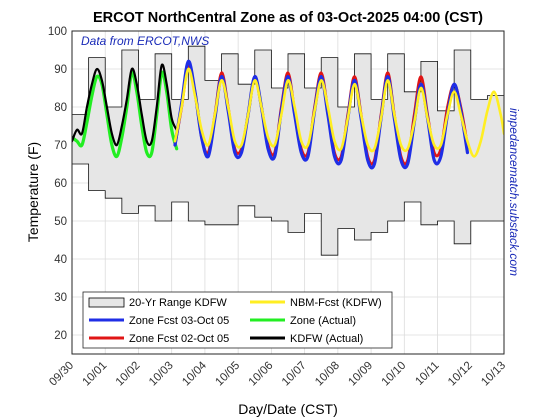 This screenshot has height=420, width=560. Describe the element at coordinates (60, 260) in the screenshot. I see `y-tick-label: 40` at that location.